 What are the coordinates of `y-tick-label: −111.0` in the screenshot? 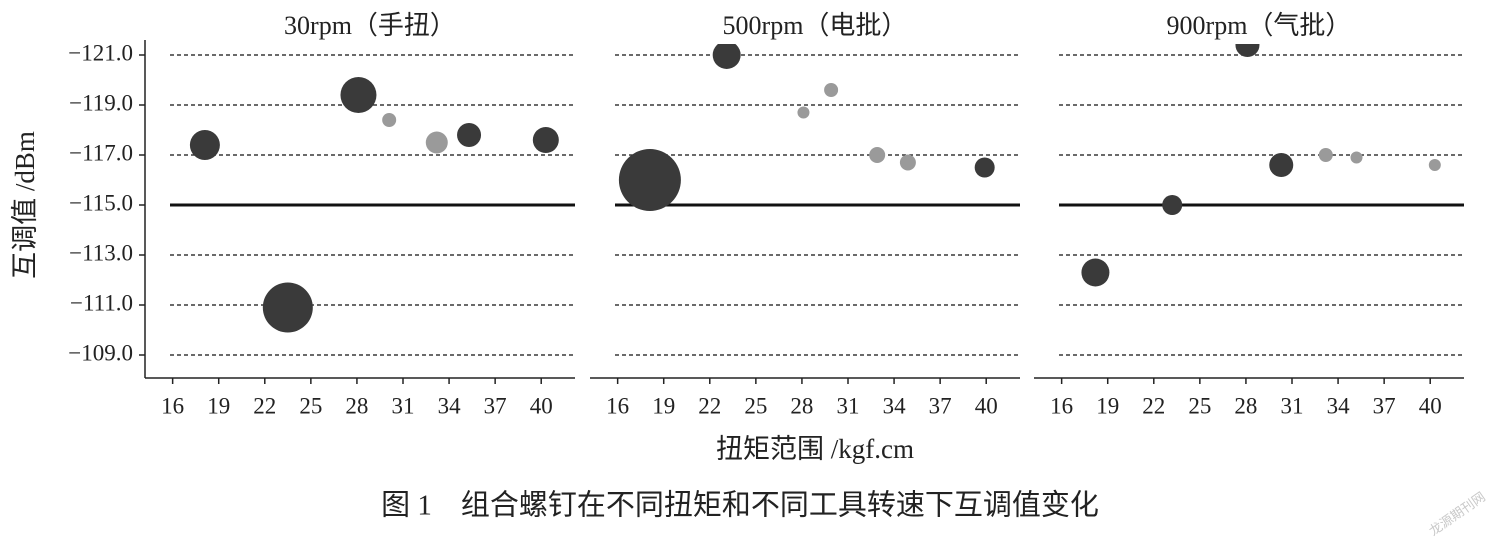 It's located at (101, 302).